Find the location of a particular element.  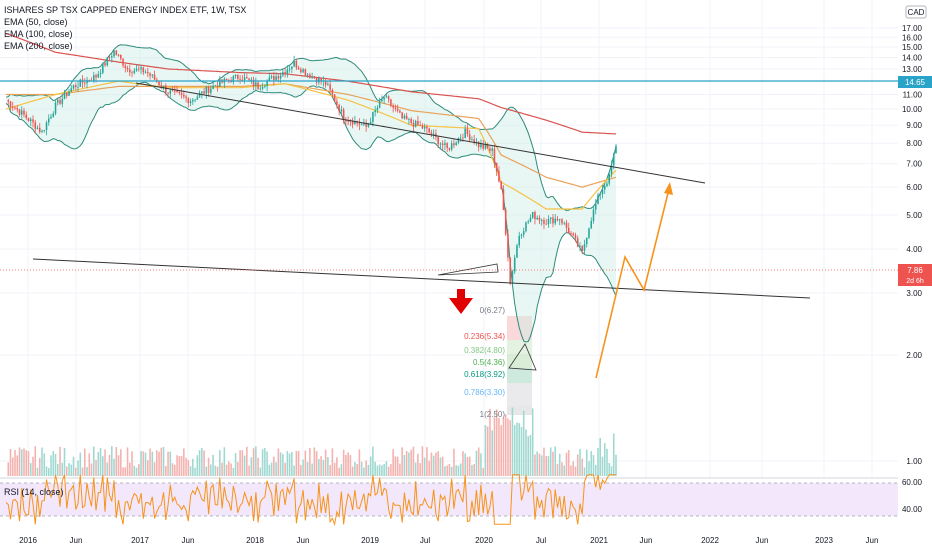

rsi-tick-label: 40.00 is located at coordinates (912, 509).